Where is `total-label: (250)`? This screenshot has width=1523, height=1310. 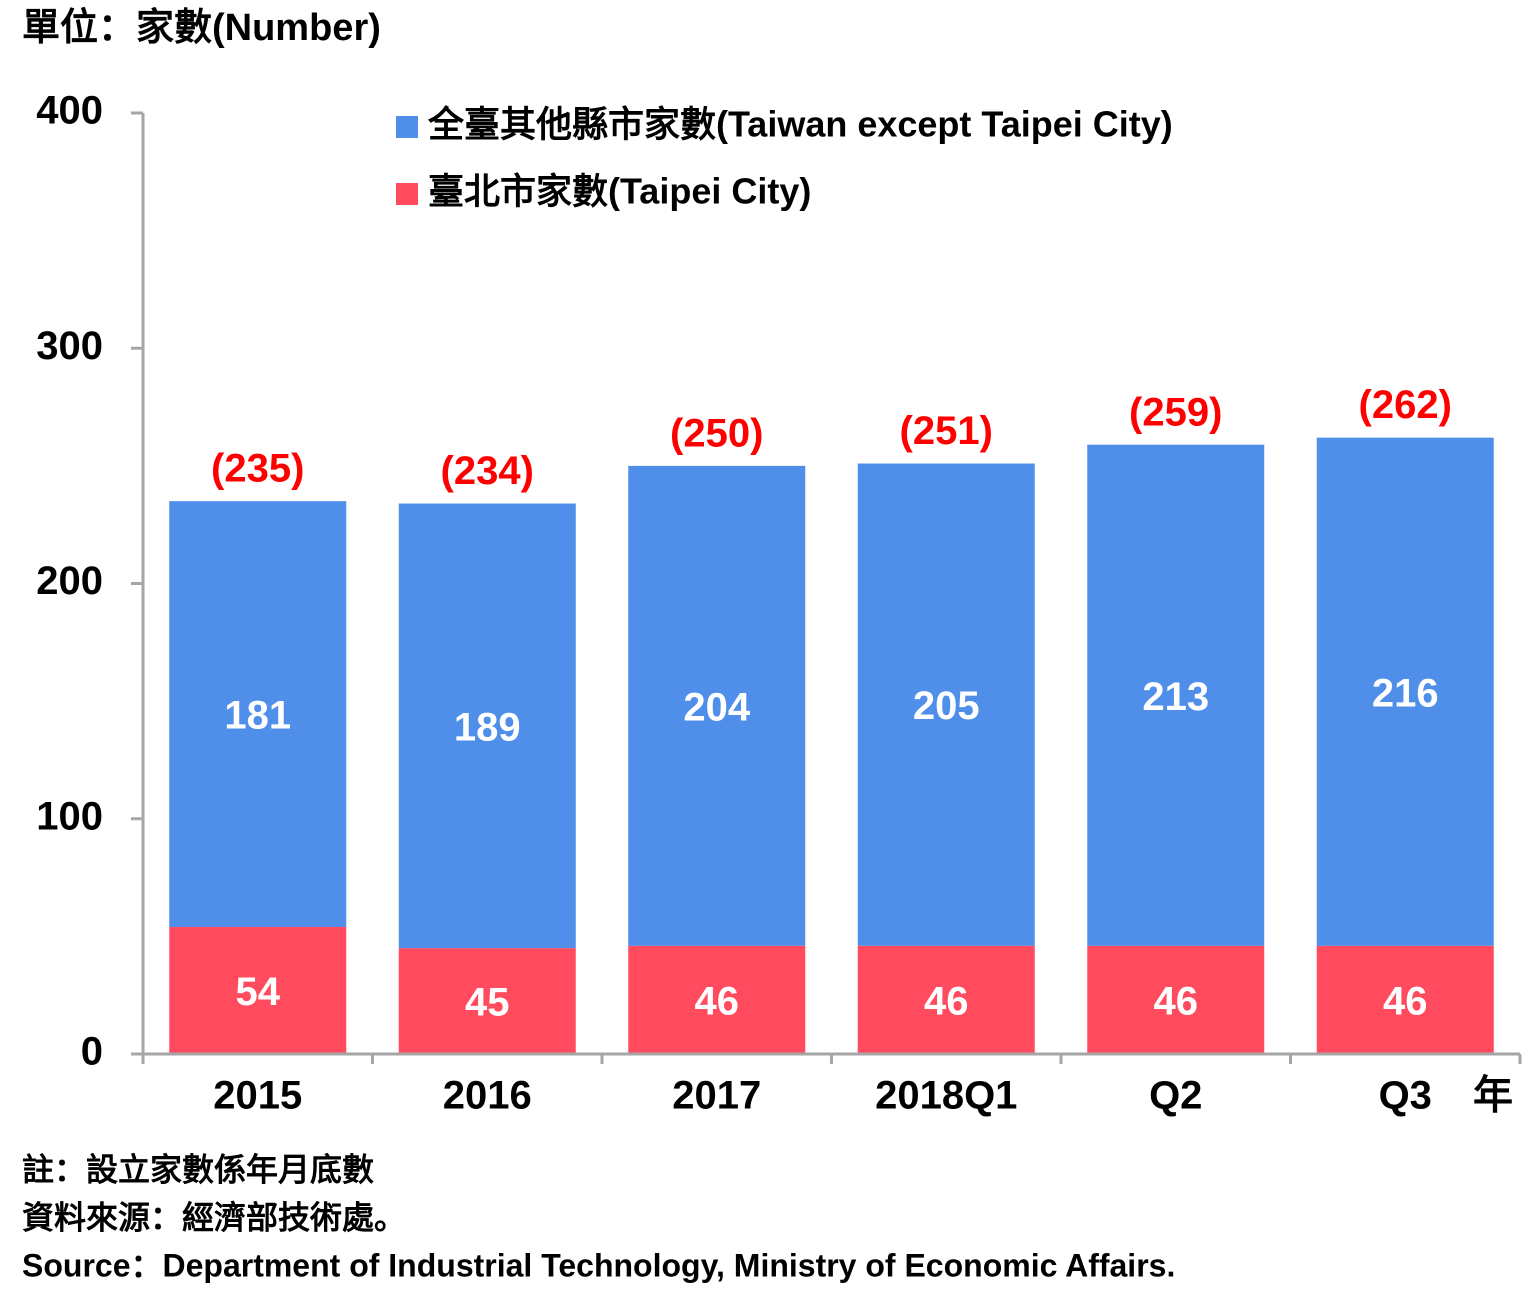
total-label: (250) is located at coordinates (716, 433).